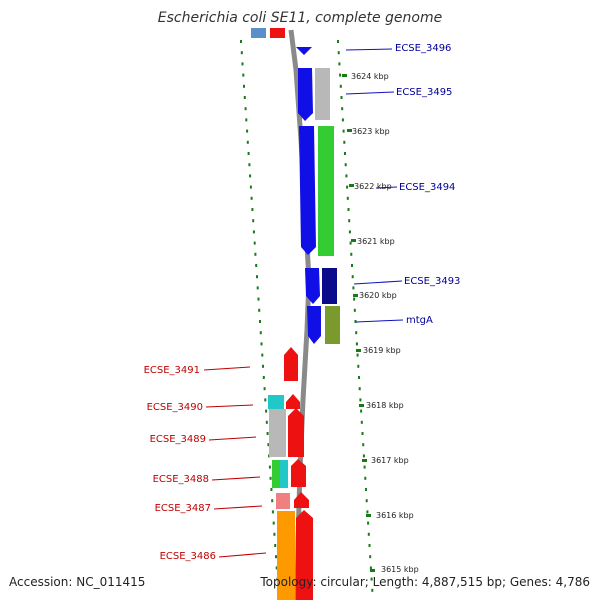 Image resolution: width=600 pixels, height=600 pixels. Describe the element at coordinates (178, 439) in the screenshot. I see `gene-label-ecse-3489: ECSE_3489` at that location.